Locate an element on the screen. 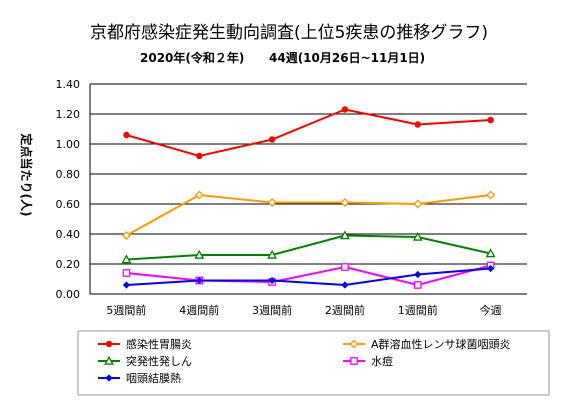  x-tick-labels: 5週間前 4週間前 3週間前 2週間前 1週間前 今週 is located at coordinates (303, 310).